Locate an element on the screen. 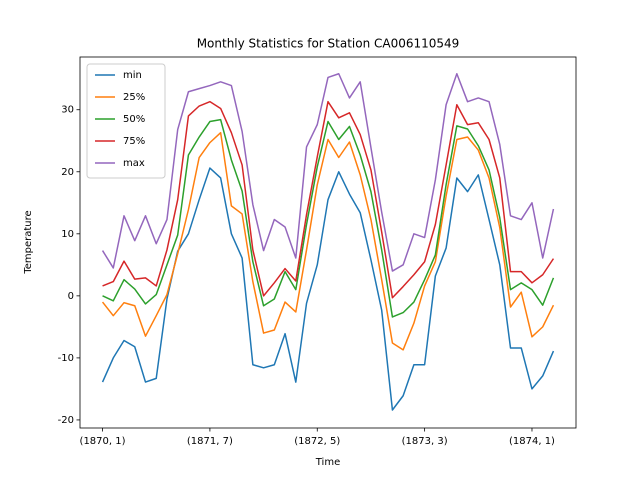 The width and height of the screenshot is (640, 480). y-tick-label: 30 is located at coordinates (67, 110).